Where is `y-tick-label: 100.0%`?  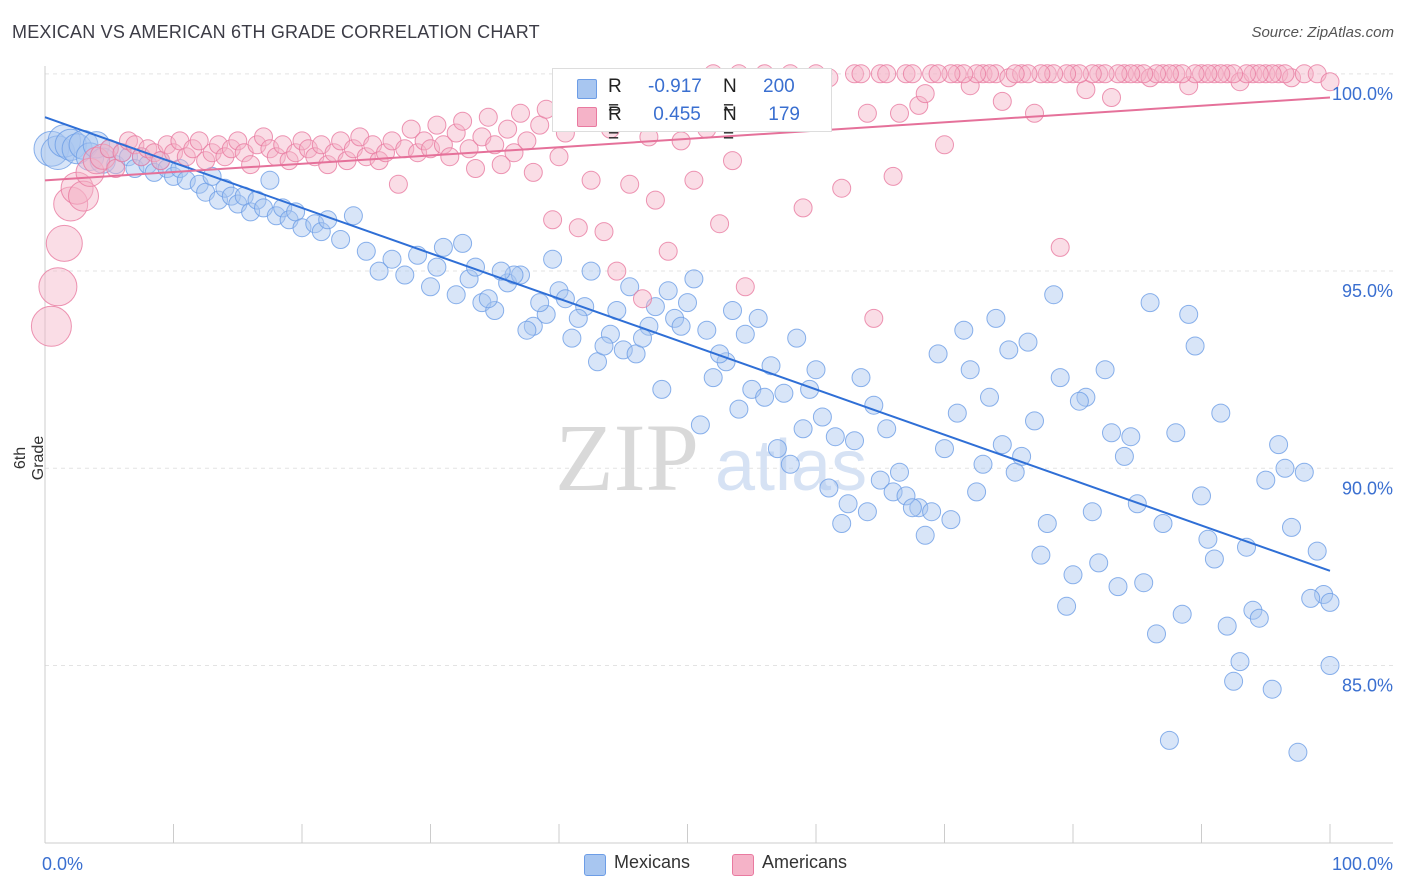
y-tick-label: 100.0% is located at coordinates (1362, 94).